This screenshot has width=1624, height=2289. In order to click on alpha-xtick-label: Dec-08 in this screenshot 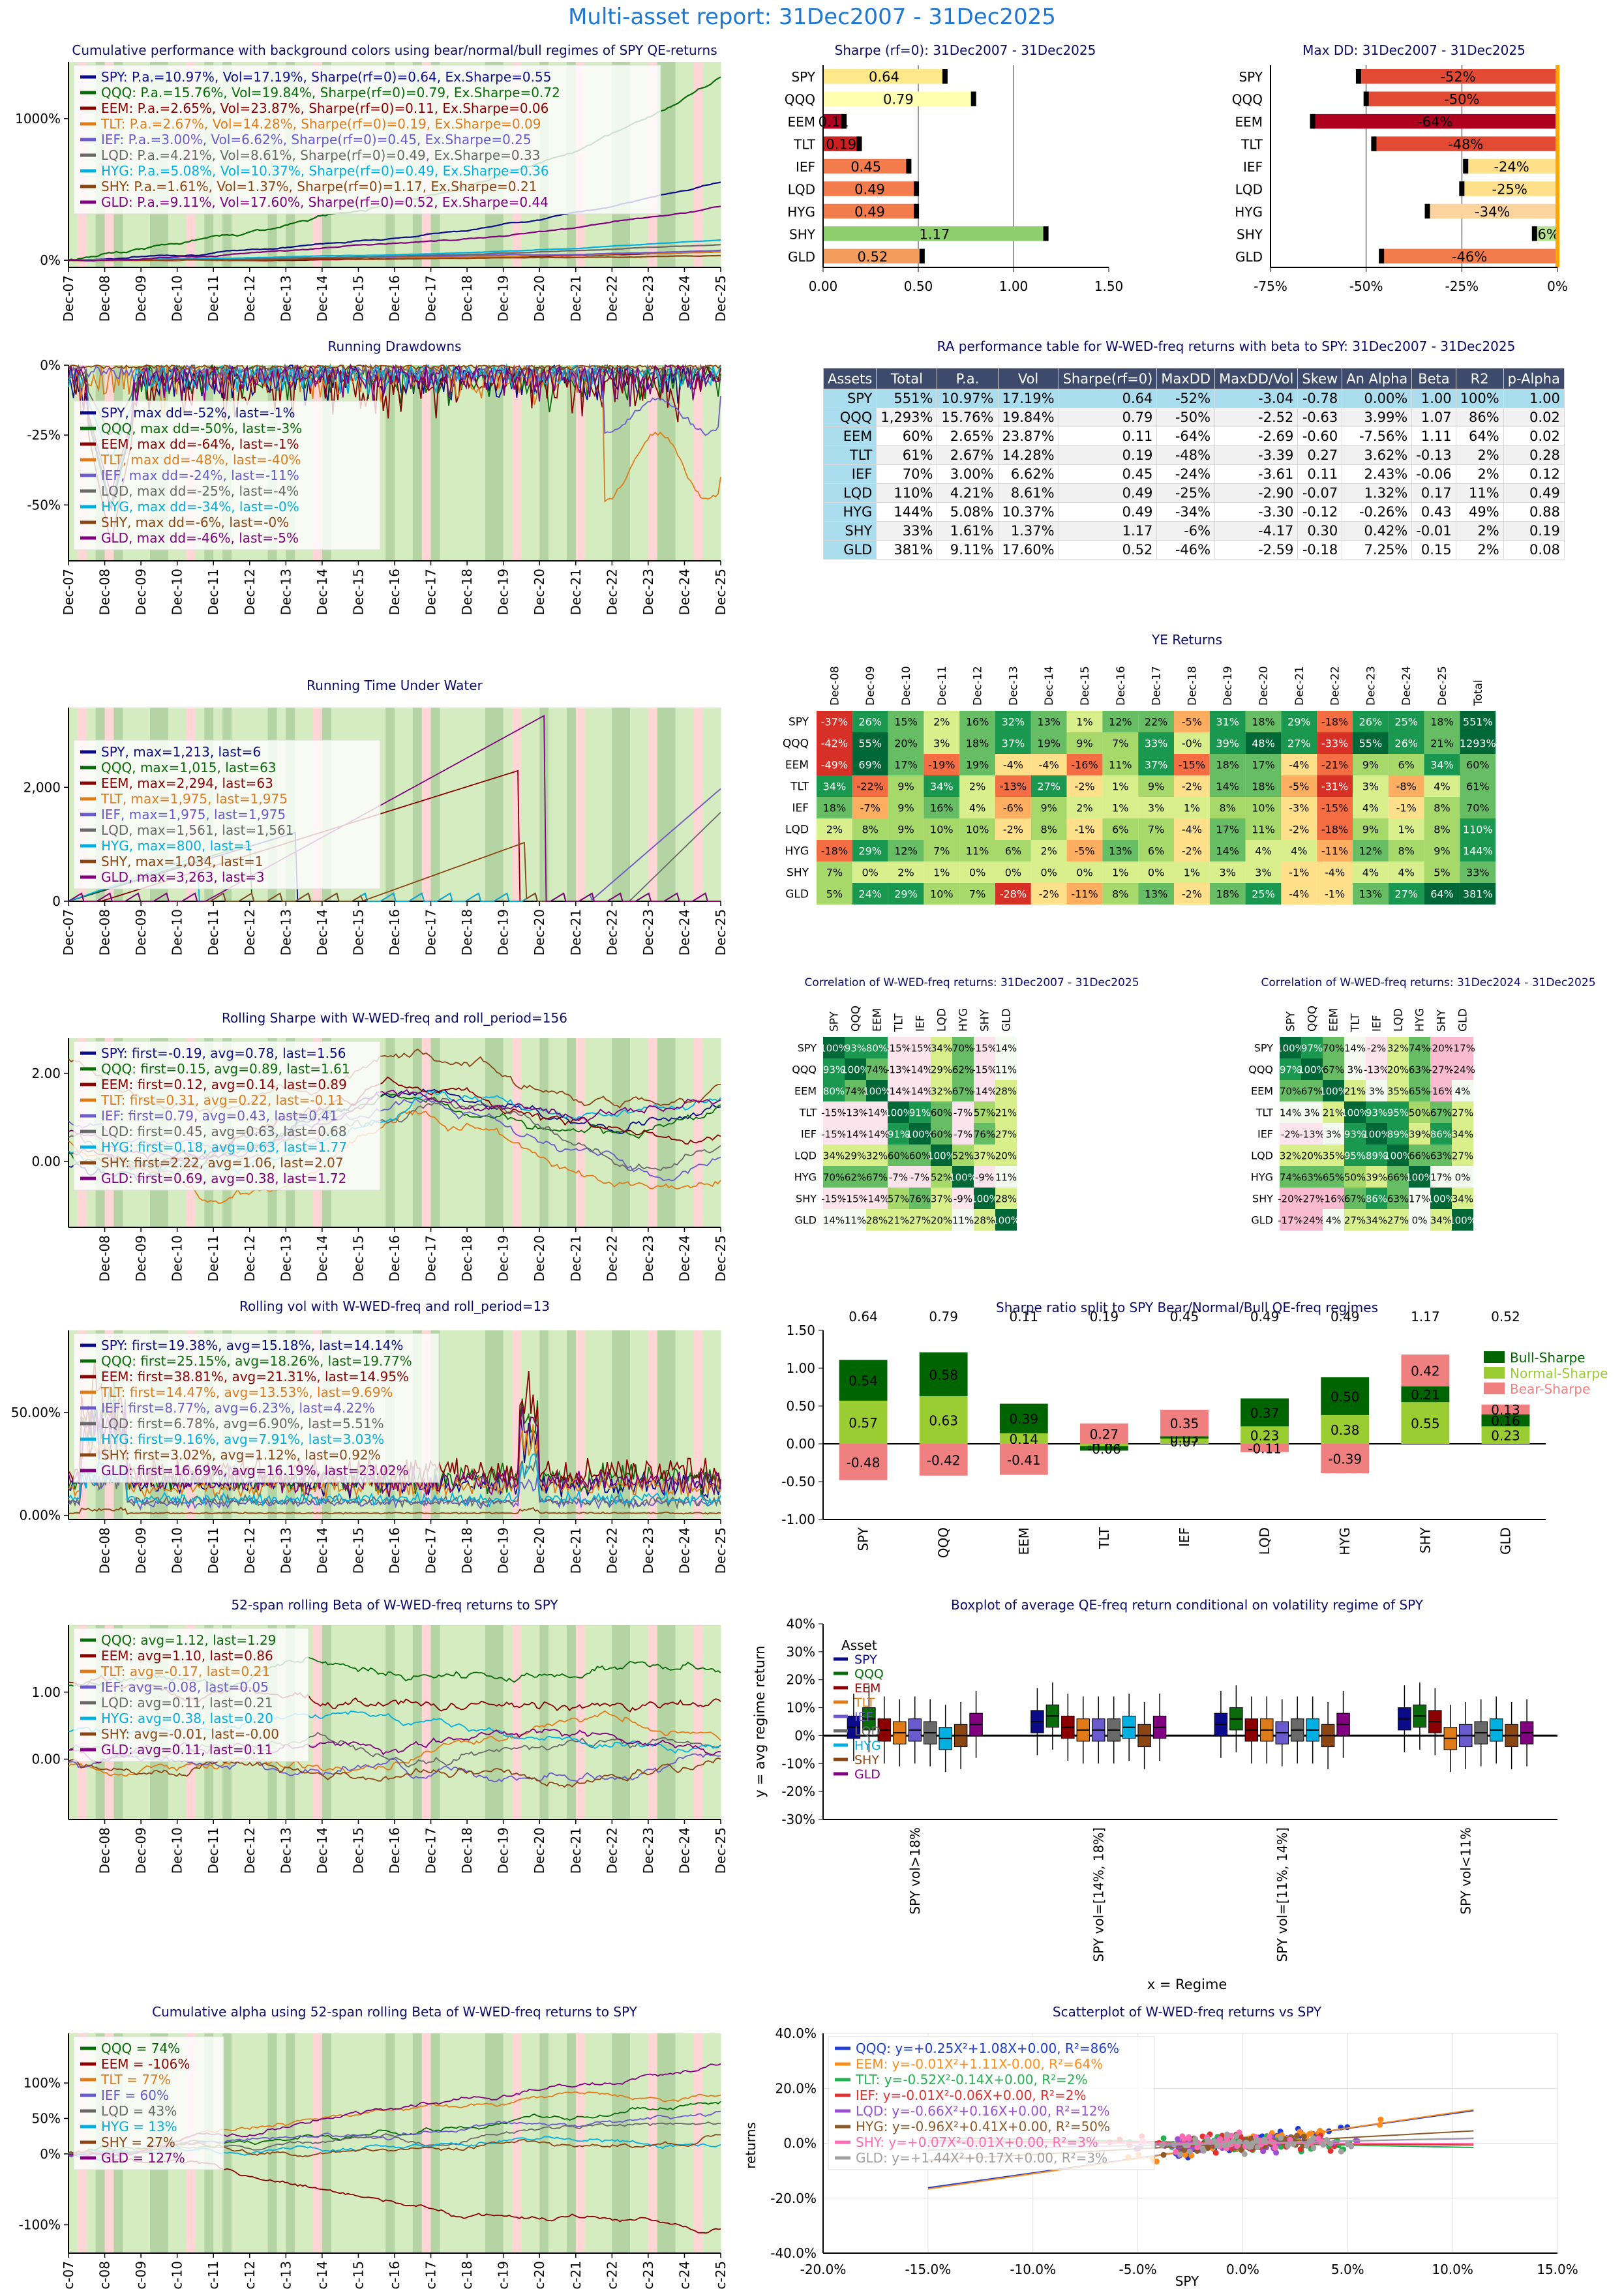, I will do `click(105, 2275)`.